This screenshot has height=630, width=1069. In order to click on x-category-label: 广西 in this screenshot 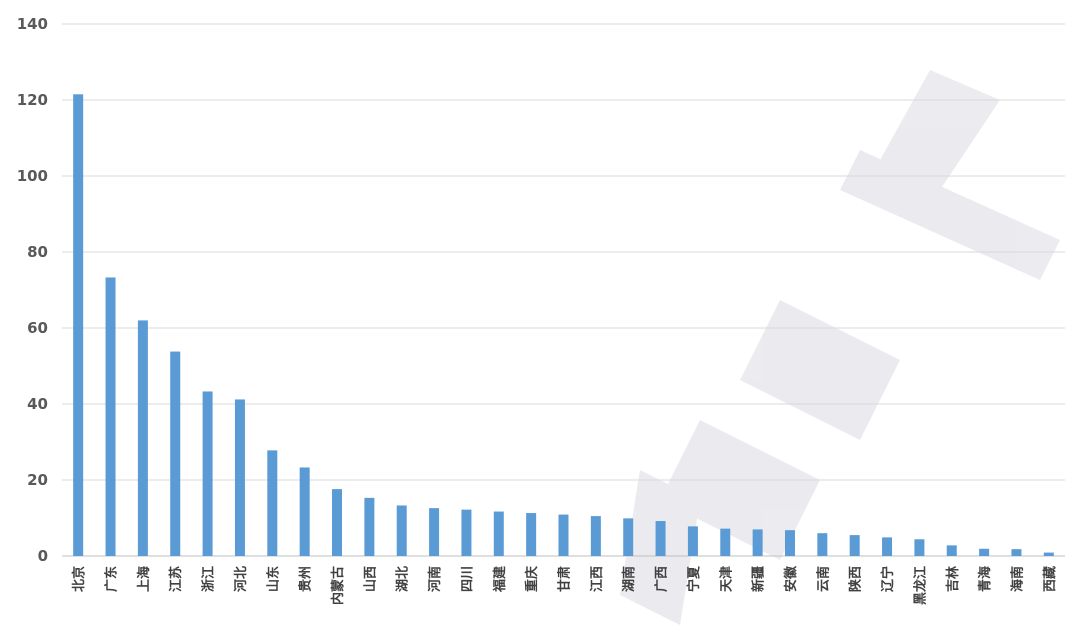, I will do `click(662, 579)`.